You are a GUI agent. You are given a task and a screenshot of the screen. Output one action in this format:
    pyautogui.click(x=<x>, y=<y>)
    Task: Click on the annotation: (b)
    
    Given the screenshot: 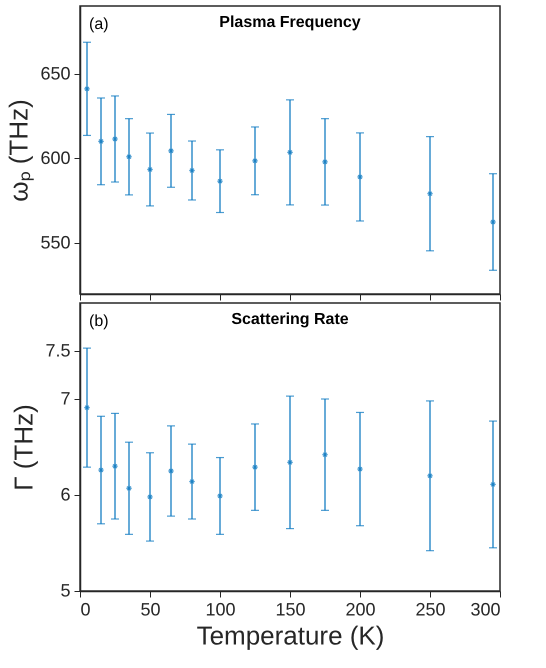 What is the action you would take?
    pyautogui.click(x=99, y=321)
    